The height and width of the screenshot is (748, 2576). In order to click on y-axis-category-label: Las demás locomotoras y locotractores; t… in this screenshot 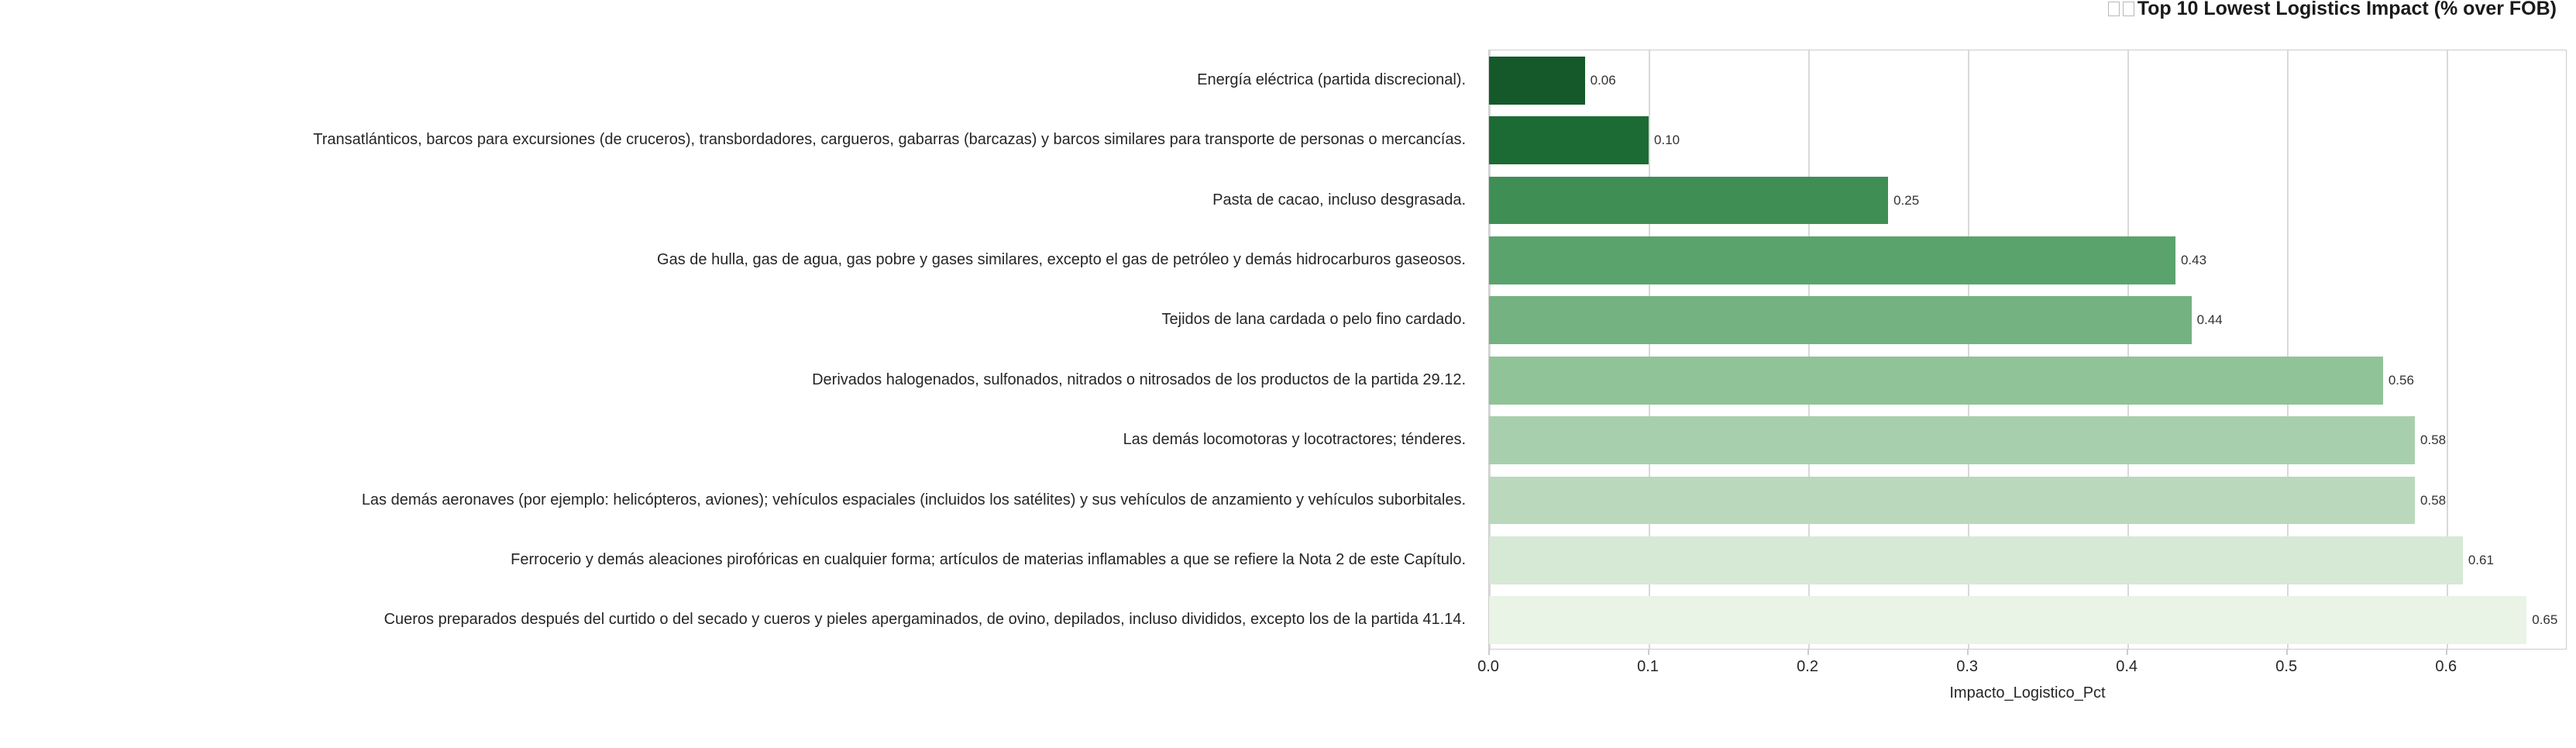, I will do `click(1294, 440)`.